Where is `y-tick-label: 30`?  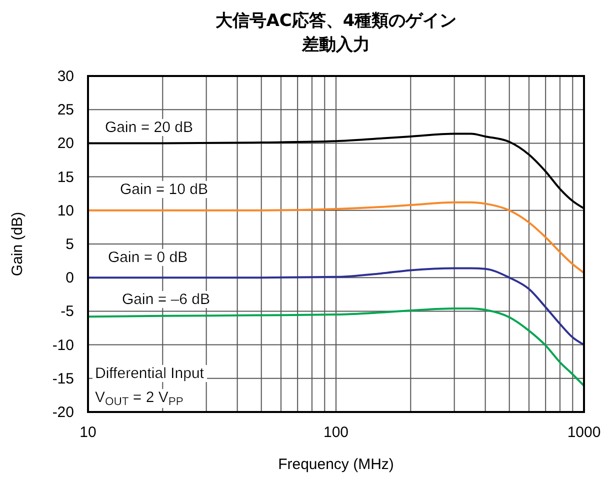 y-tick-label: 30 is located at coordinates (65, 76).